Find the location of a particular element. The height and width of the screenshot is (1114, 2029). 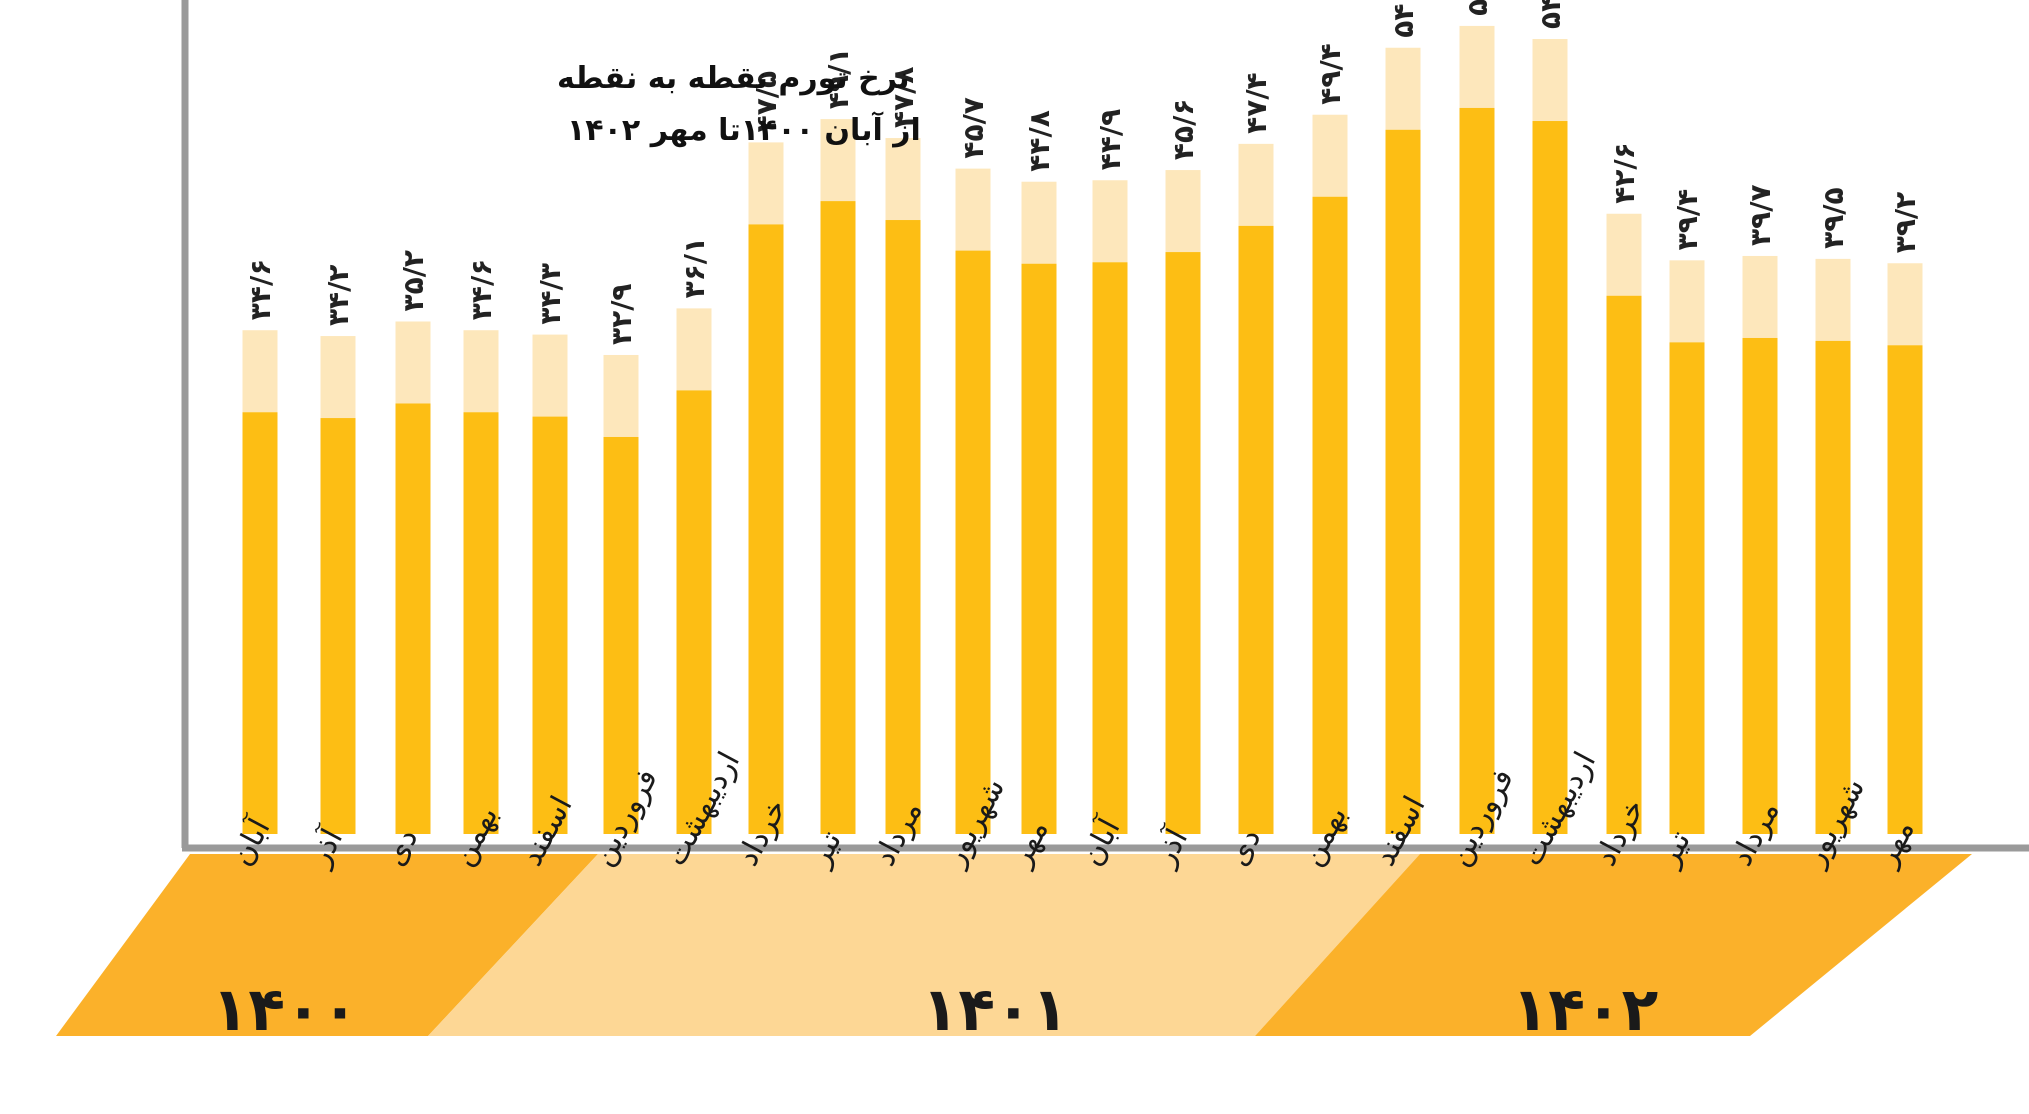

title-line-1: نرخ تورم نقطه به نقطه is located at coordinates (733, 78).